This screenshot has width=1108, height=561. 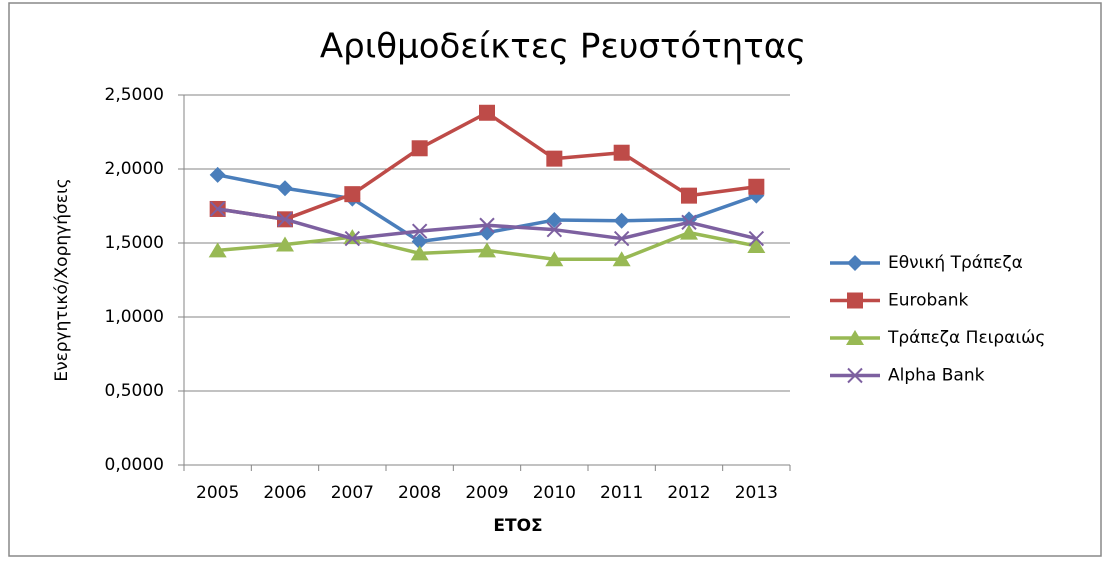 What do you see at coordinates (419, 493) in the screenshot?
I see `x-tick-label: 2008` at bounding box center [419, 493].